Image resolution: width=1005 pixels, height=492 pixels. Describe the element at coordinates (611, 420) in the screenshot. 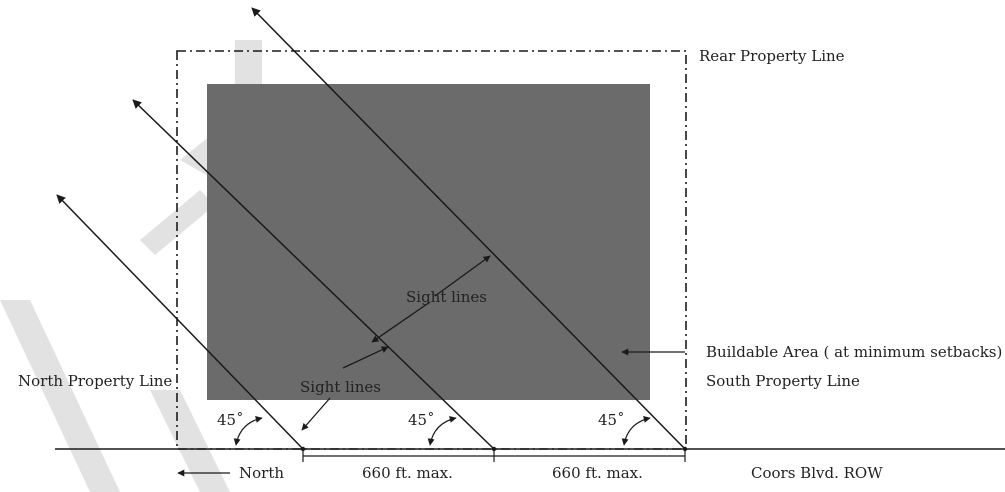

I see `angle-label-3: 45˚` at that location.